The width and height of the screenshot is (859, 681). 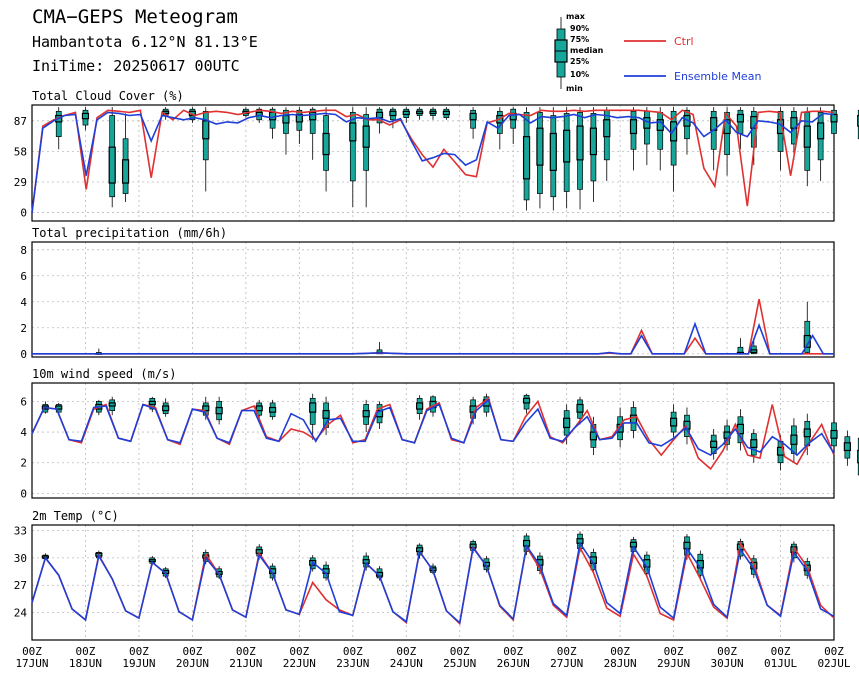 What do you see at coordinates (192, 663) in the screenshot?
I see `x-tick-date: 20JUN` at bounding box center [192, 663].